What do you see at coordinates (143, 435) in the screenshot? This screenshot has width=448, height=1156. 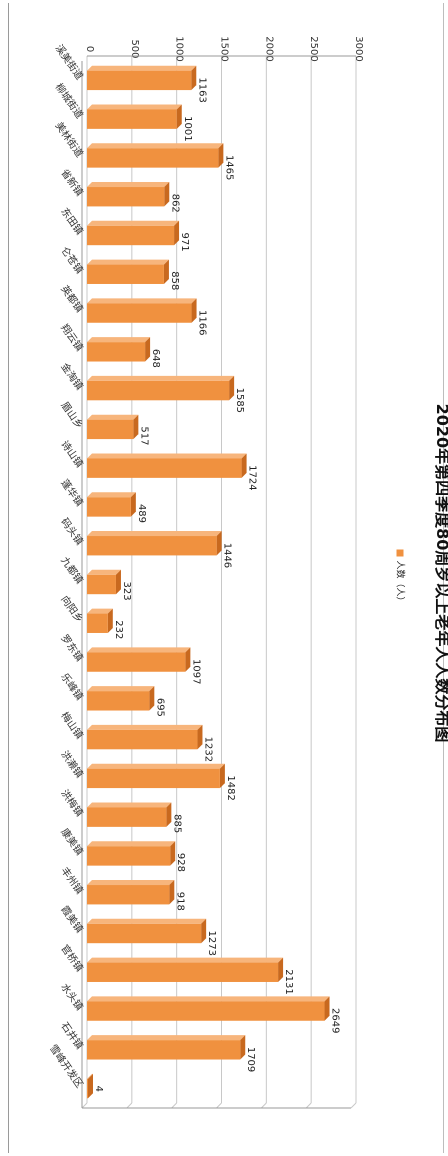 I see `data-label: 517` at bounding box center [143, 435].